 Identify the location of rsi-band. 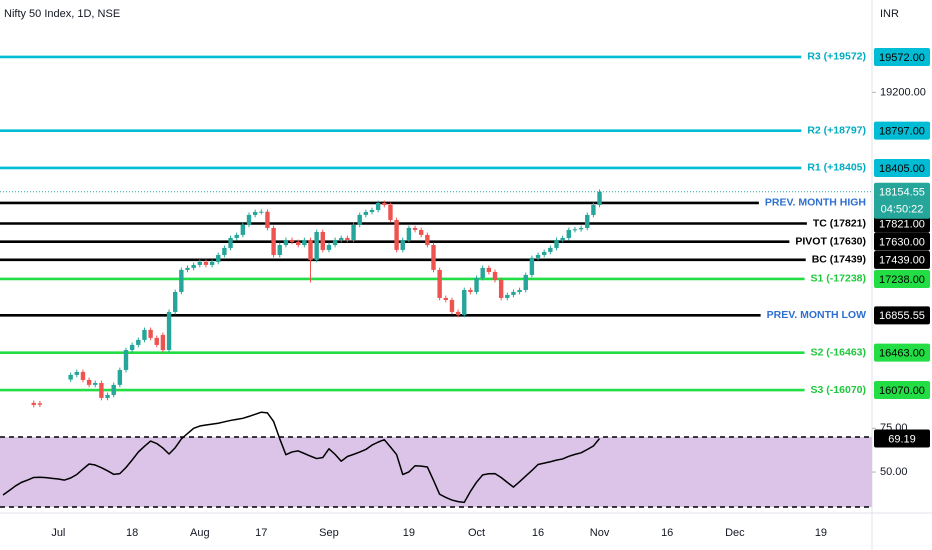
(436, 472).